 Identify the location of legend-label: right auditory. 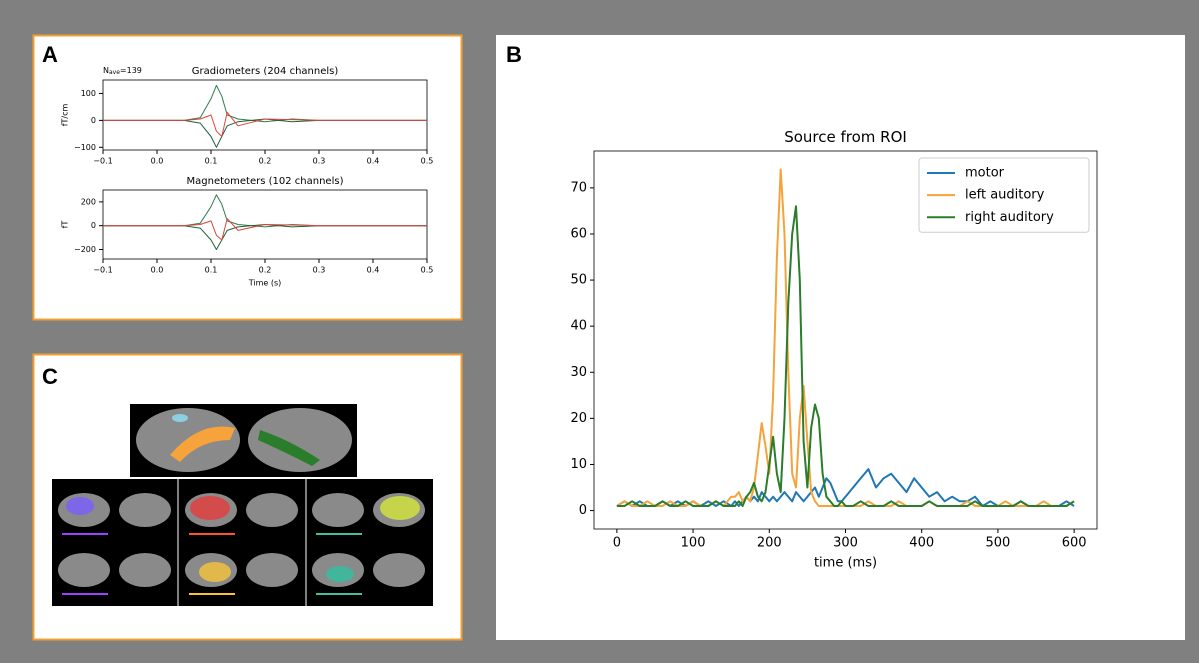
(1009, 217).